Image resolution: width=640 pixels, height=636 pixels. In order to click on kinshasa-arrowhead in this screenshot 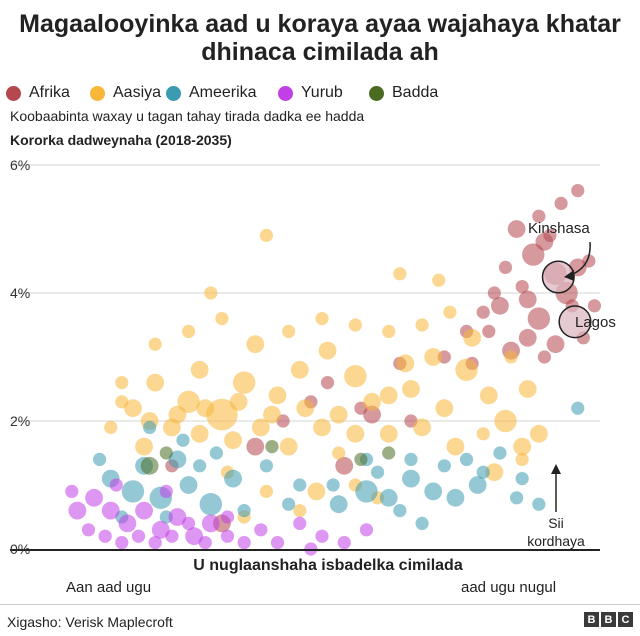, I will do `click(569, 275)`.